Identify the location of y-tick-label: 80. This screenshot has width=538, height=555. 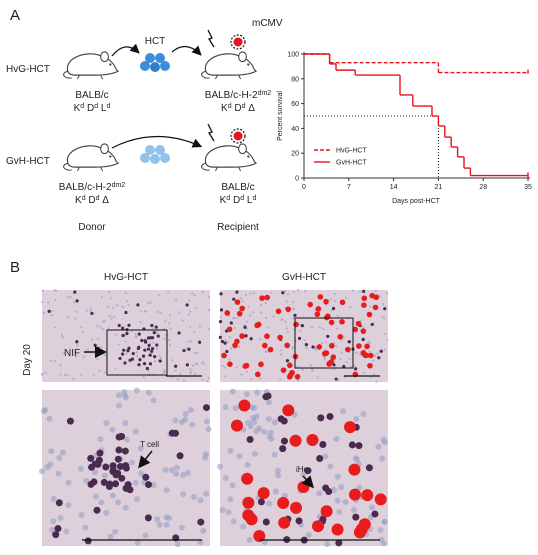
(295, 79).